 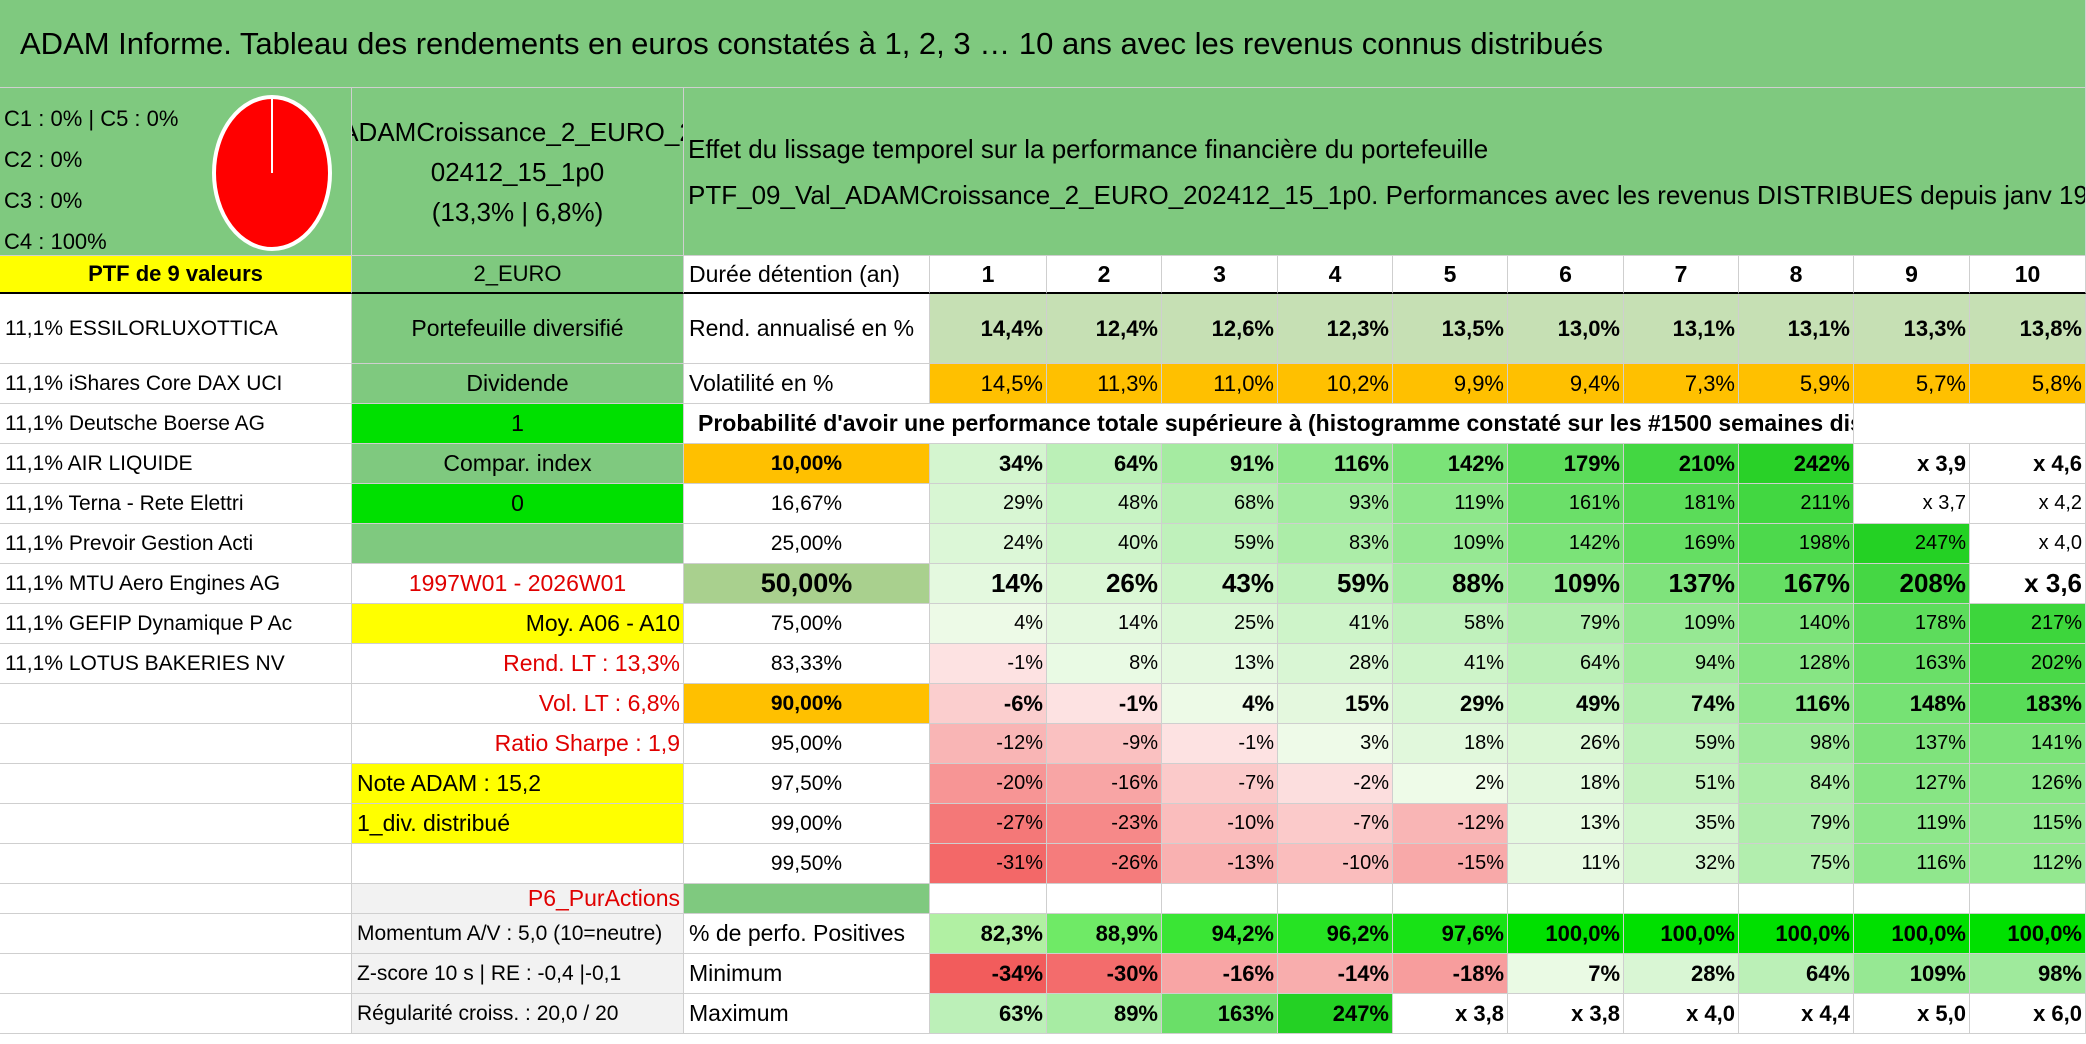 I want to click on allocation-label: C1 : 0% | C5 : 0%, so click(x=91, y=118).